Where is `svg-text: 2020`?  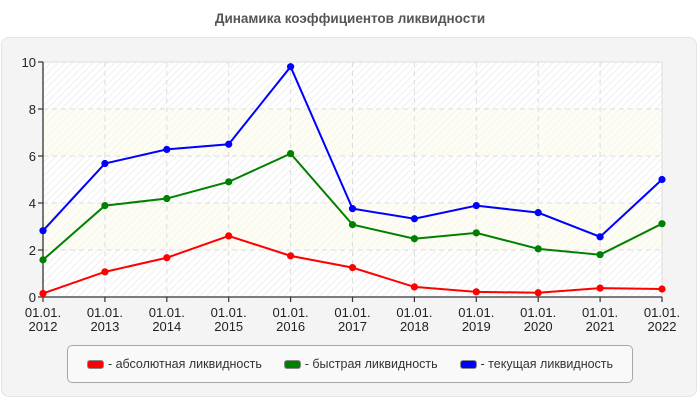 svg-text: 2020 is located at coordinates (538, 326).